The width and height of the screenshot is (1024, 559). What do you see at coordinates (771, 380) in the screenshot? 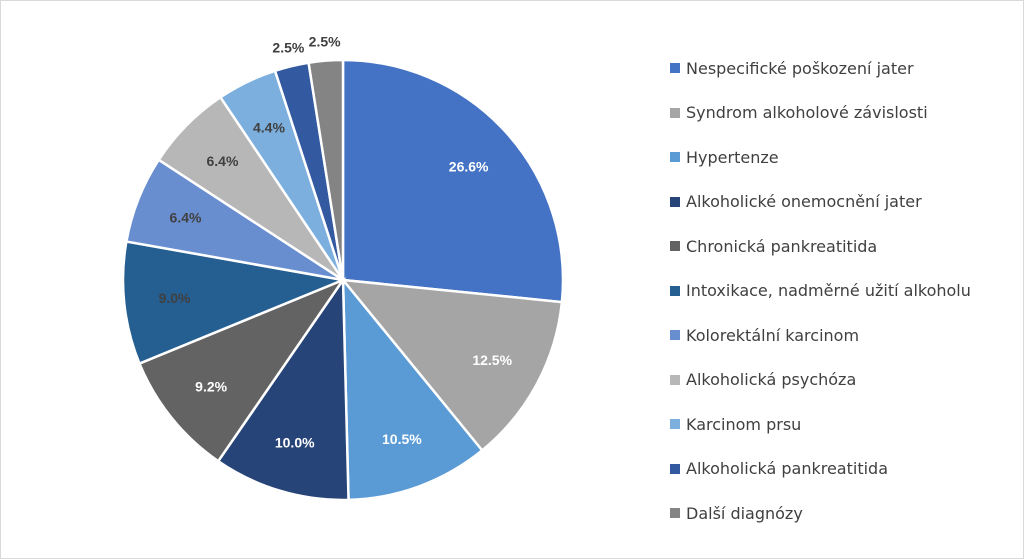
I see `legend-label: Alkoholická psychóza` at bounding box center [771, 380].